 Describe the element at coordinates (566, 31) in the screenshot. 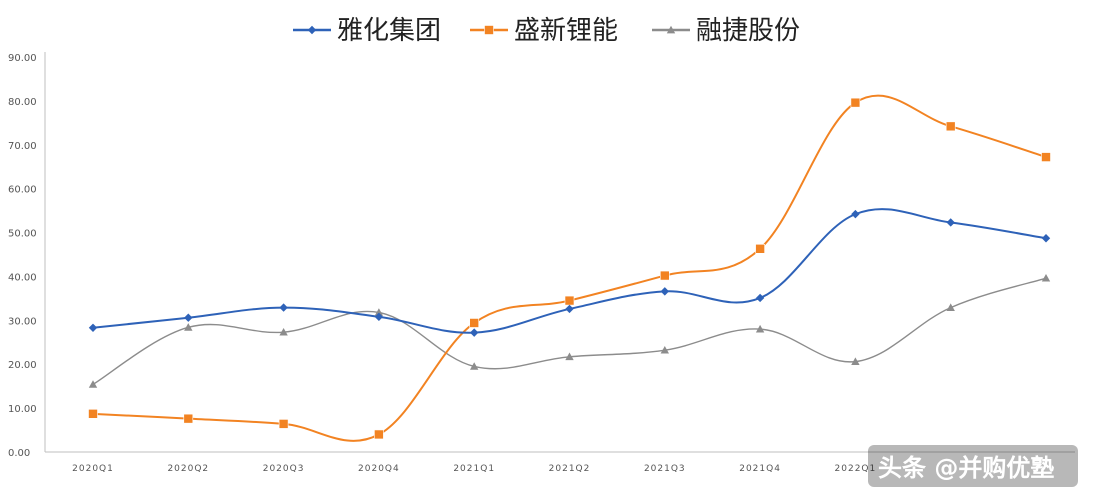

I see `legend-label: 盛新锂能` at that location.